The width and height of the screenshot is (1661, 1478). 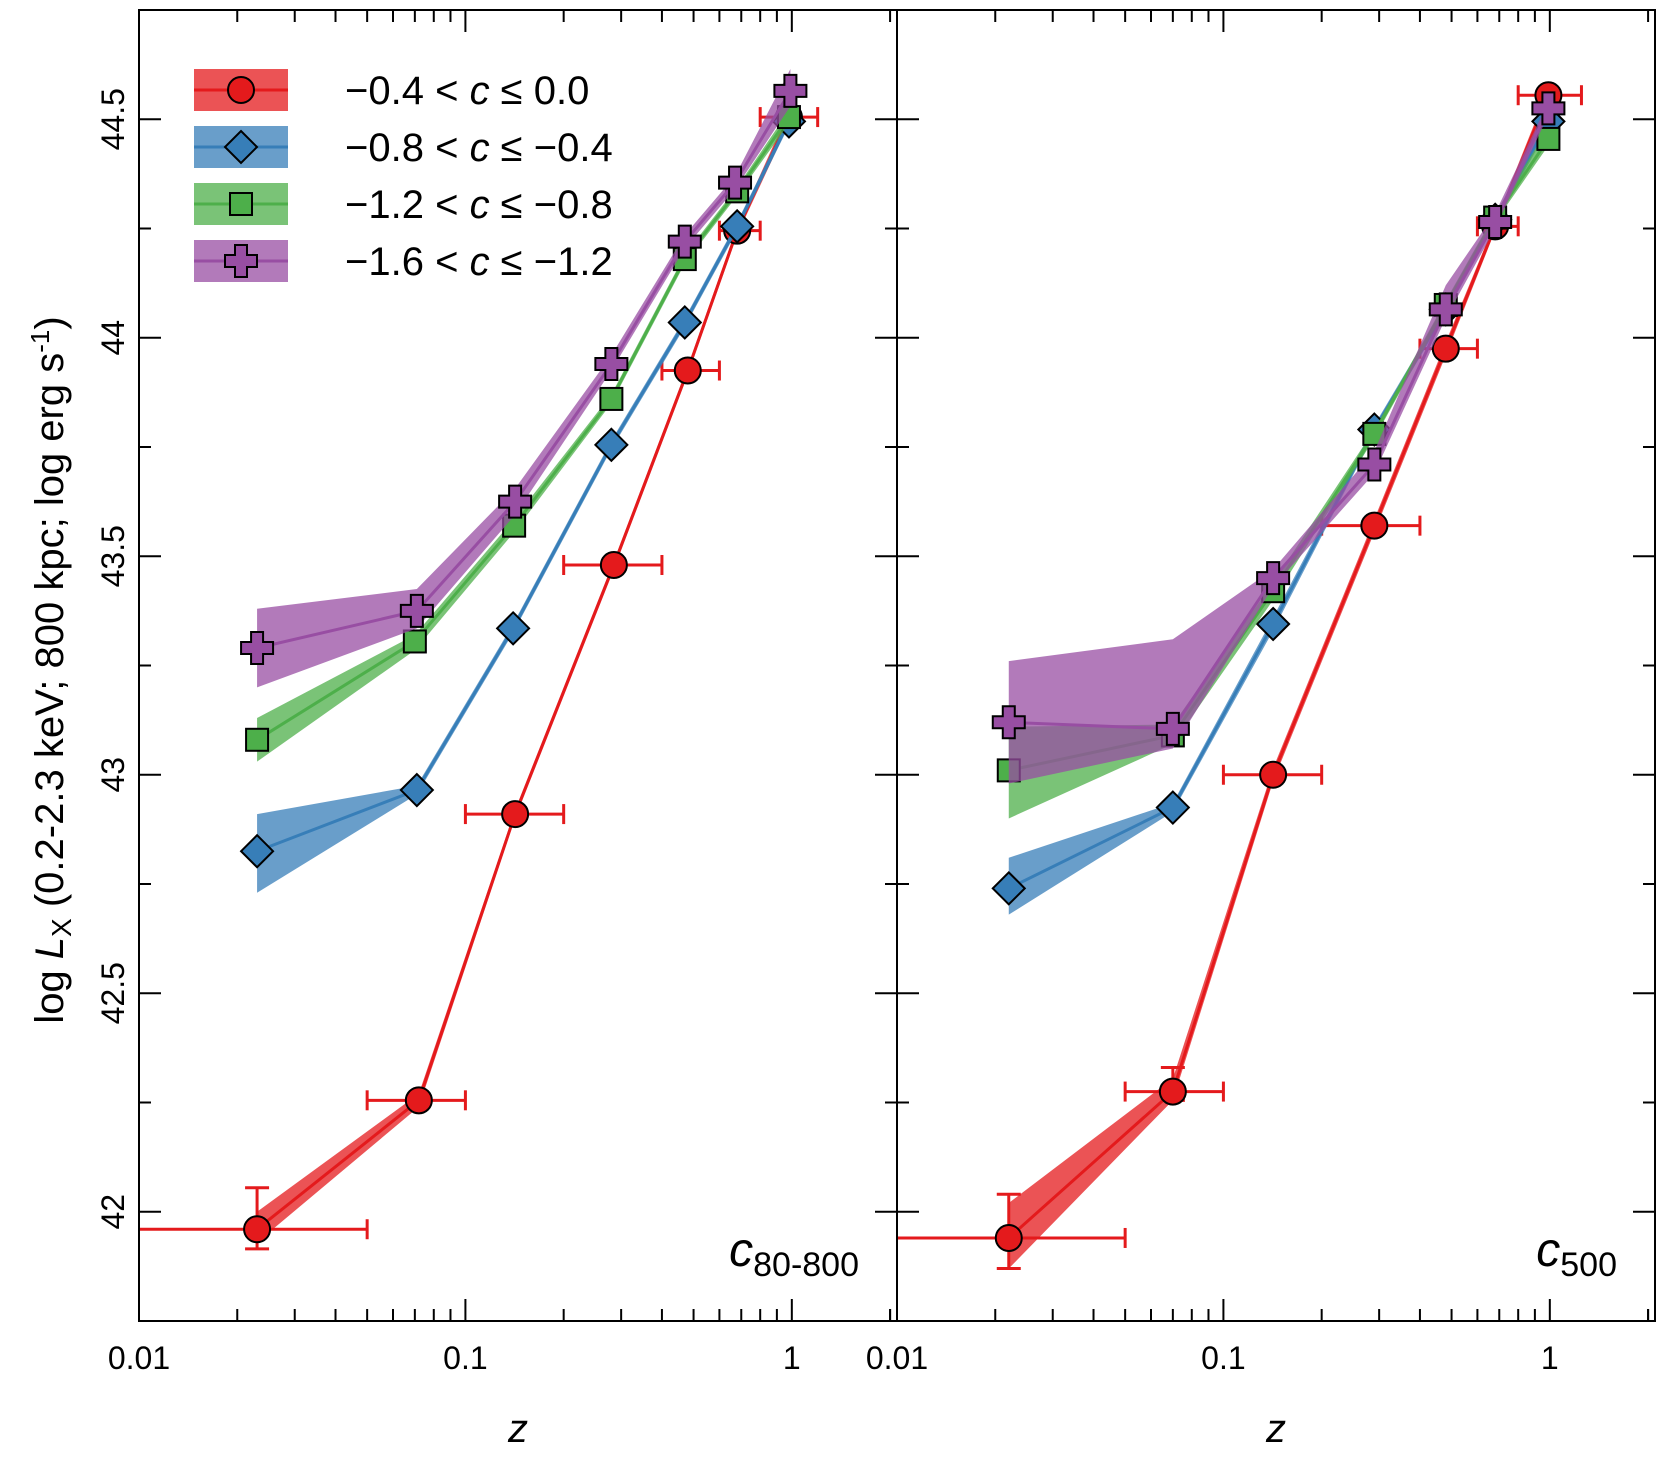 What do you see at coordinates (50, 948) in the screenshot?
I see `y-title-symbol: L` at bounding box center [50, 948].